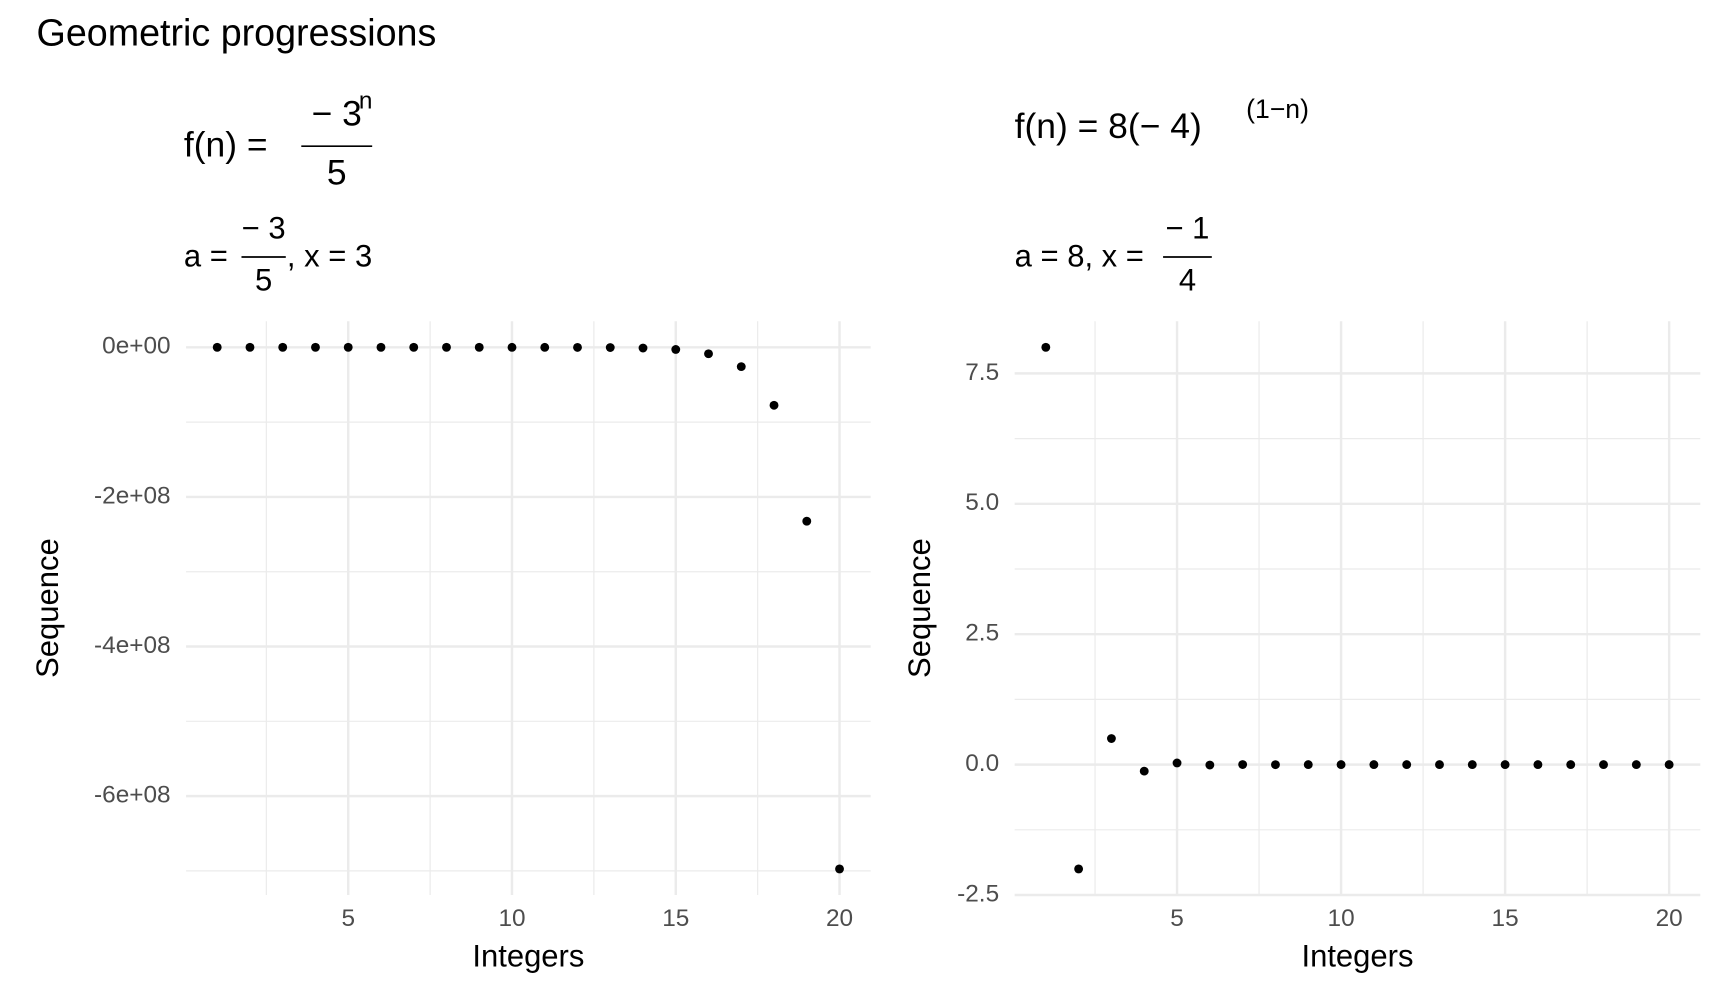  What do you see at coordinates (132, 495) in the screenshot?
I see `y-tick-label: -2e+08` at bounding box center [132, 495].